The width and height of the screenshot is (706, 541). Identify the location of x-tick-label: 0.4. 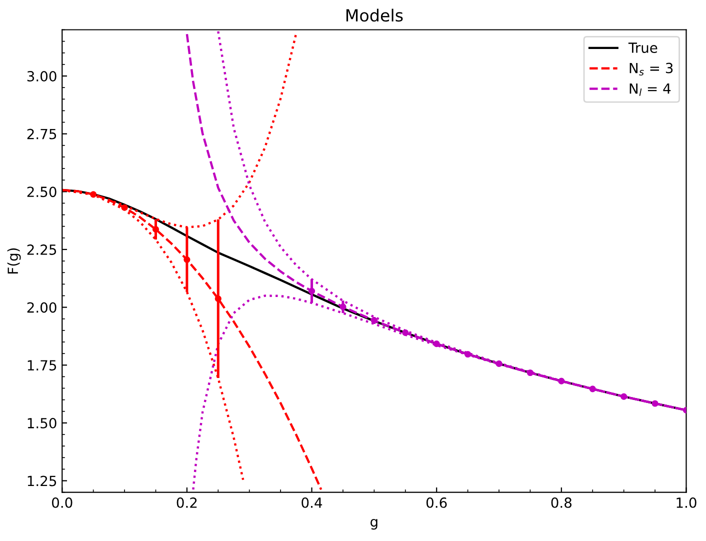
(312, 502).